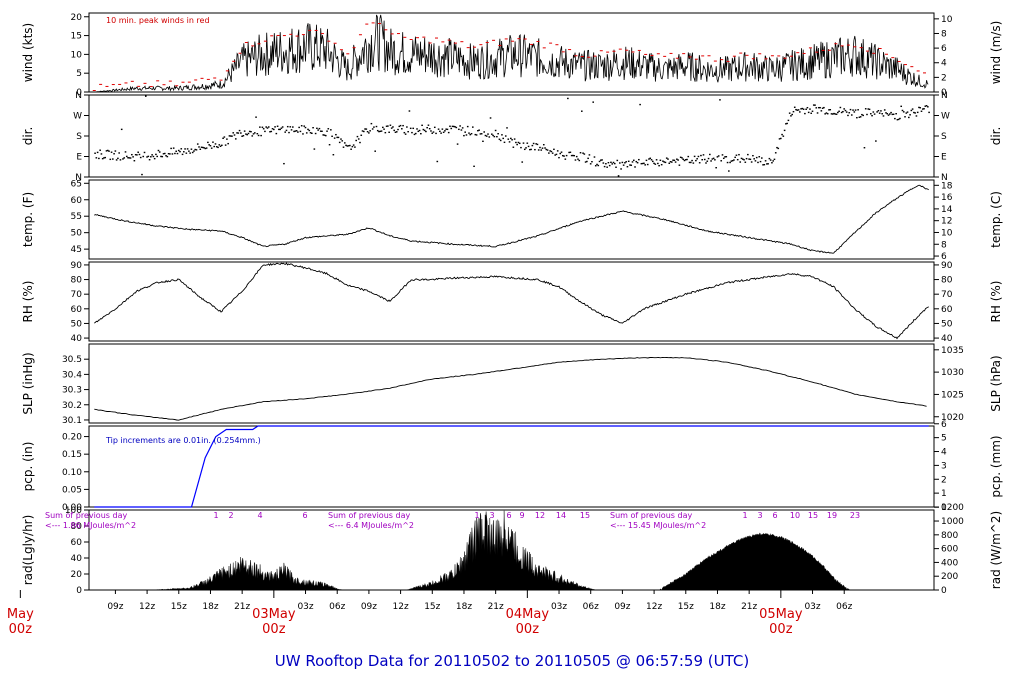 Image resolution: width=1024 pixels, height=700 pixels. I want to click on y-axis-label-left: RH (%), so click(28, 302).